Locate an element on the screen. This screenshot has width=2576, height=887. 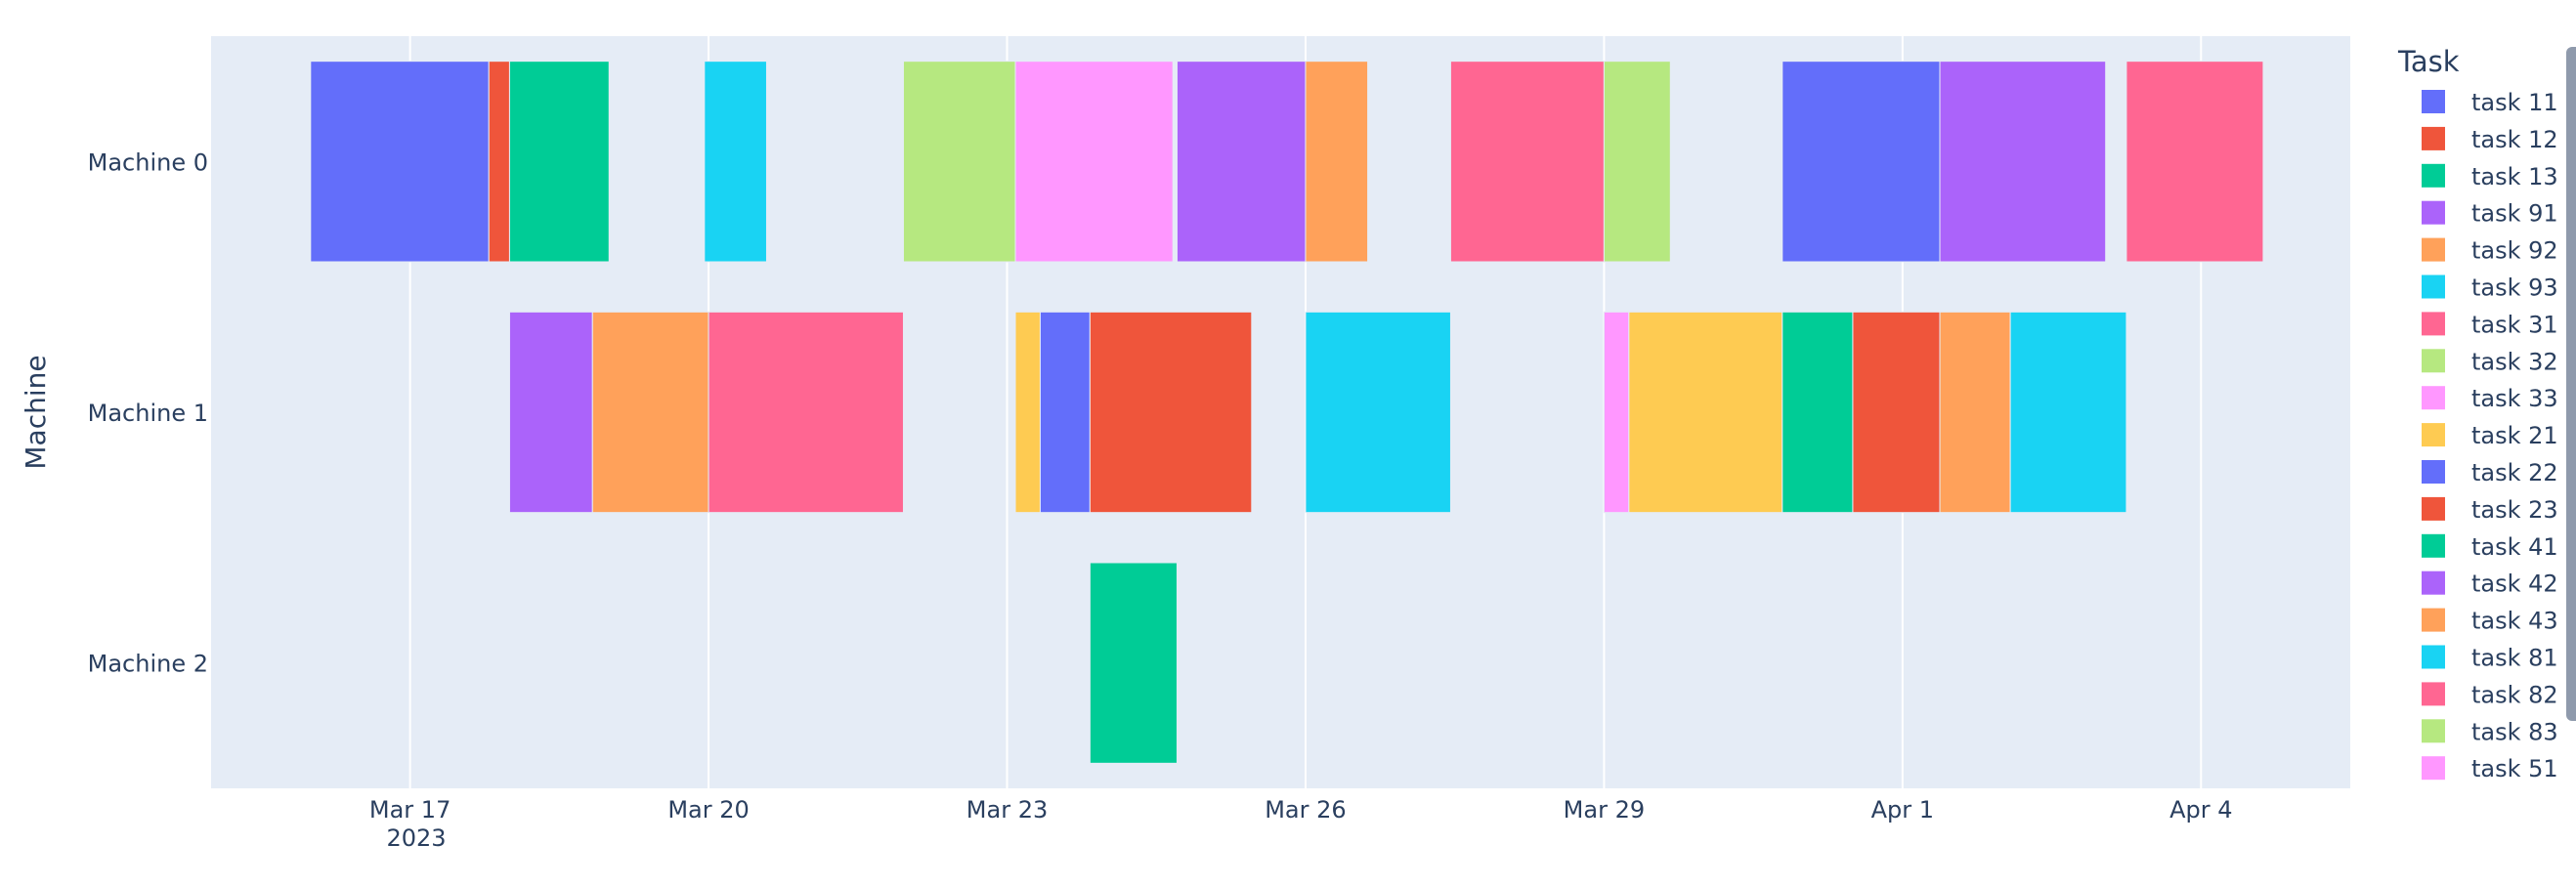
legend-item: task 21 is located at coordinates (2490, 435).